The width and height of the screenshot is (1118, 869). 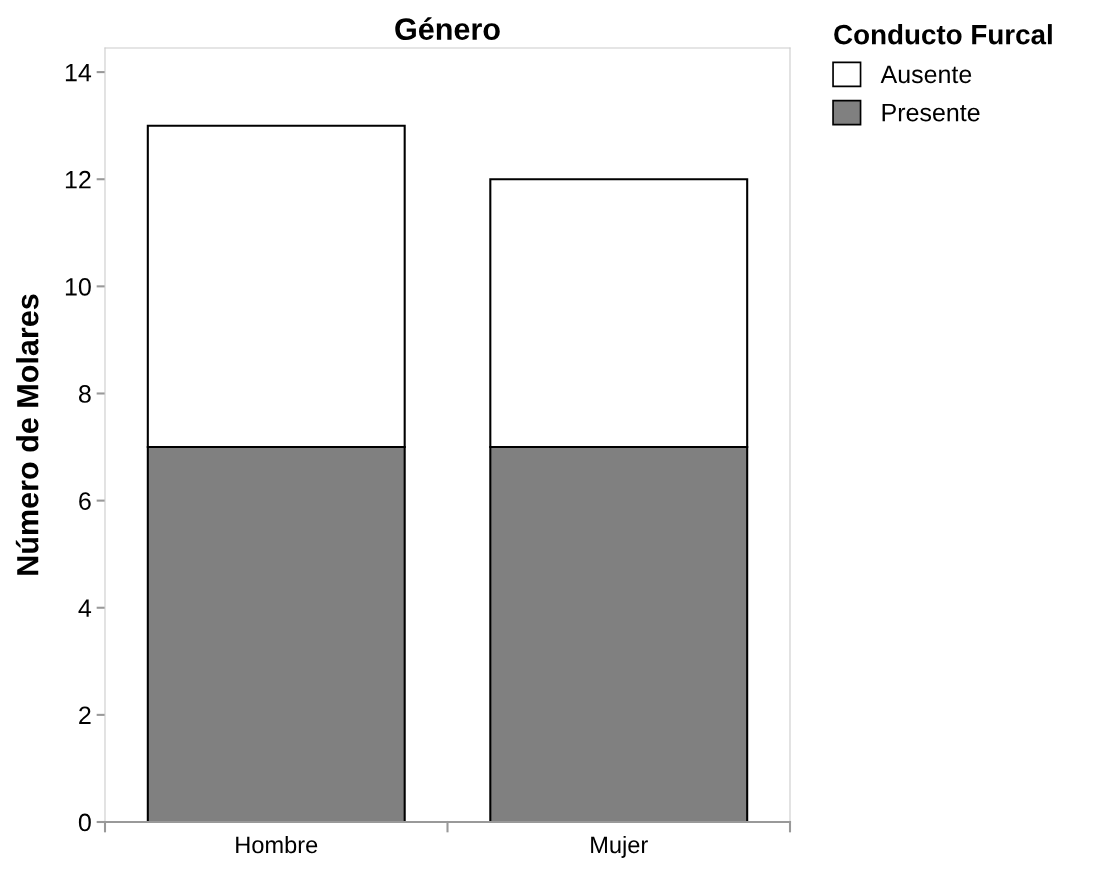 What do you see at coordinates (931, 112) in the screenshot?
I see `legend-label: Presente` at bounding box center [931, 112].